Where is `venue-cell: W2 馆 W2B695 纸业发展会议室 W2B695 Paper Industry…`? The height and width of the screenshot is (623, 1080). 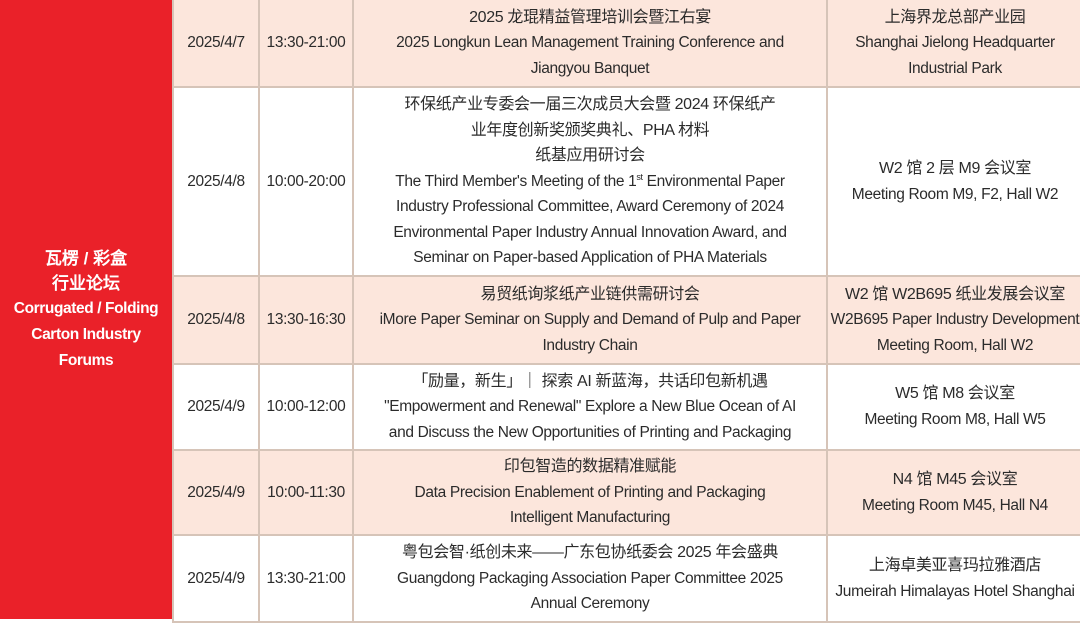
venue-cell: W2 馆 W2B695 纸业发展会议室 W2B695 Paper Industry… is located at coordinates (953, 320).